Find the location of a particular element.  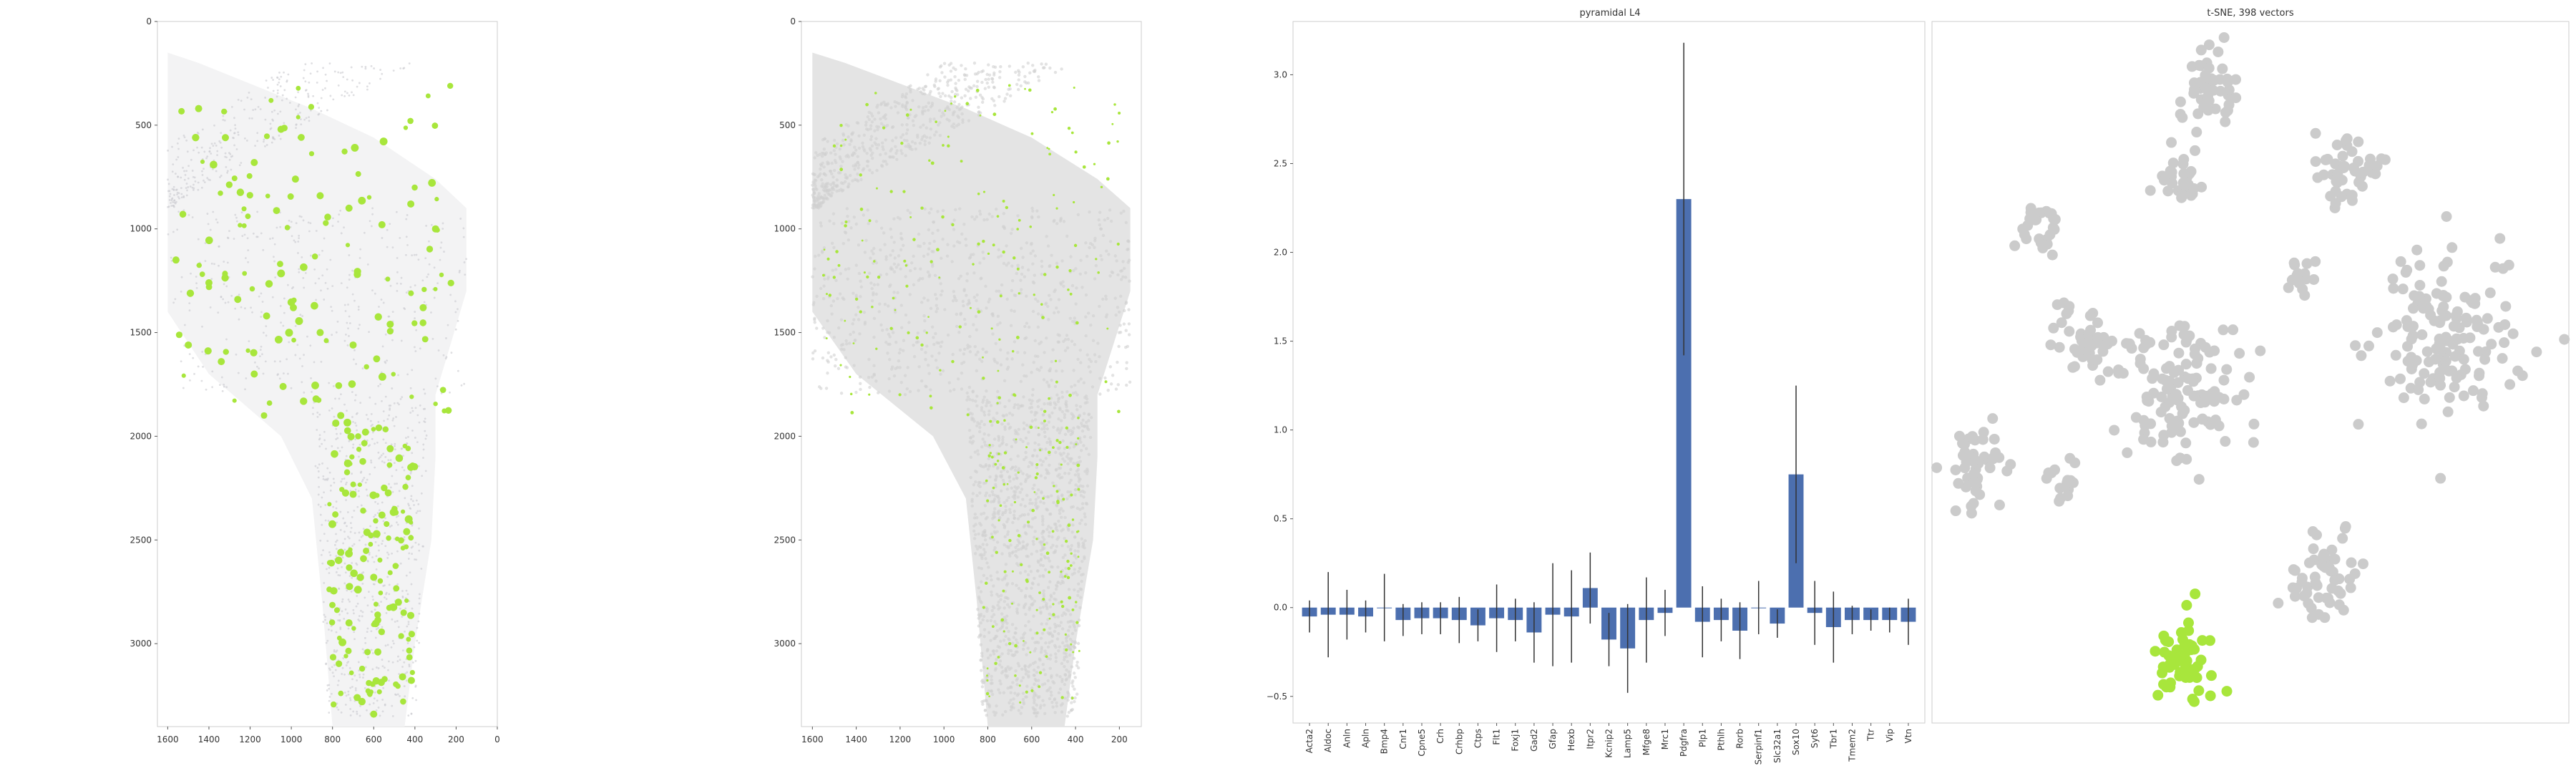

y-tick-label: 2500 is located at coordinates (141, 540).